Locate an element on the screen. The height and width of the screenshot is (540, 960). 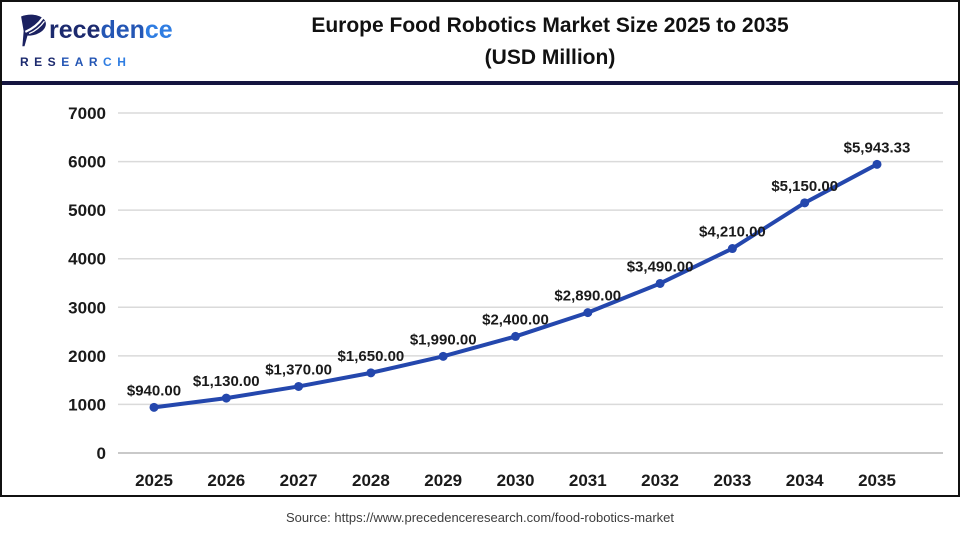
x-axis-tick-label: 2028 is located at coordinates (371, 480).